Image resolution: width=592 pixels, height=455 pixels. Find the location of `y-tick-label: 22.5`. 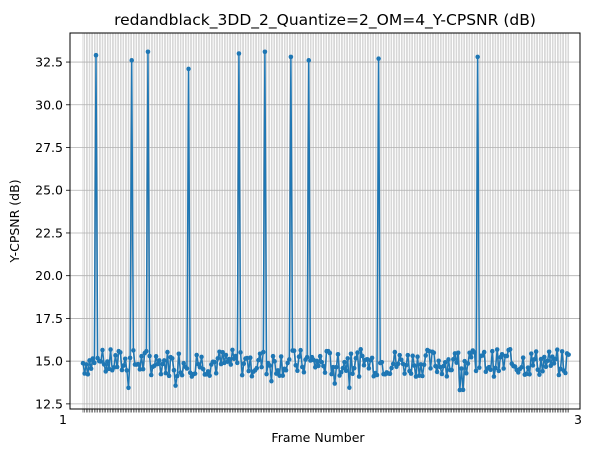

y-tick-label: 22.5 is located at coordinates (49, 232).